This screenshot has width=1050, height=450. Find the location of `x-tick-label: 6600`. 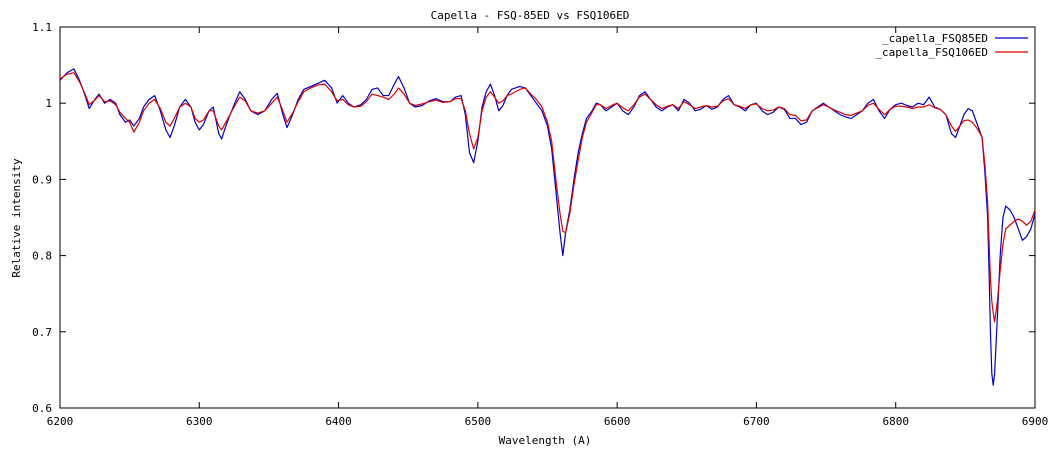

x-tick-label: 6600 is located at coordinates (617, 421).